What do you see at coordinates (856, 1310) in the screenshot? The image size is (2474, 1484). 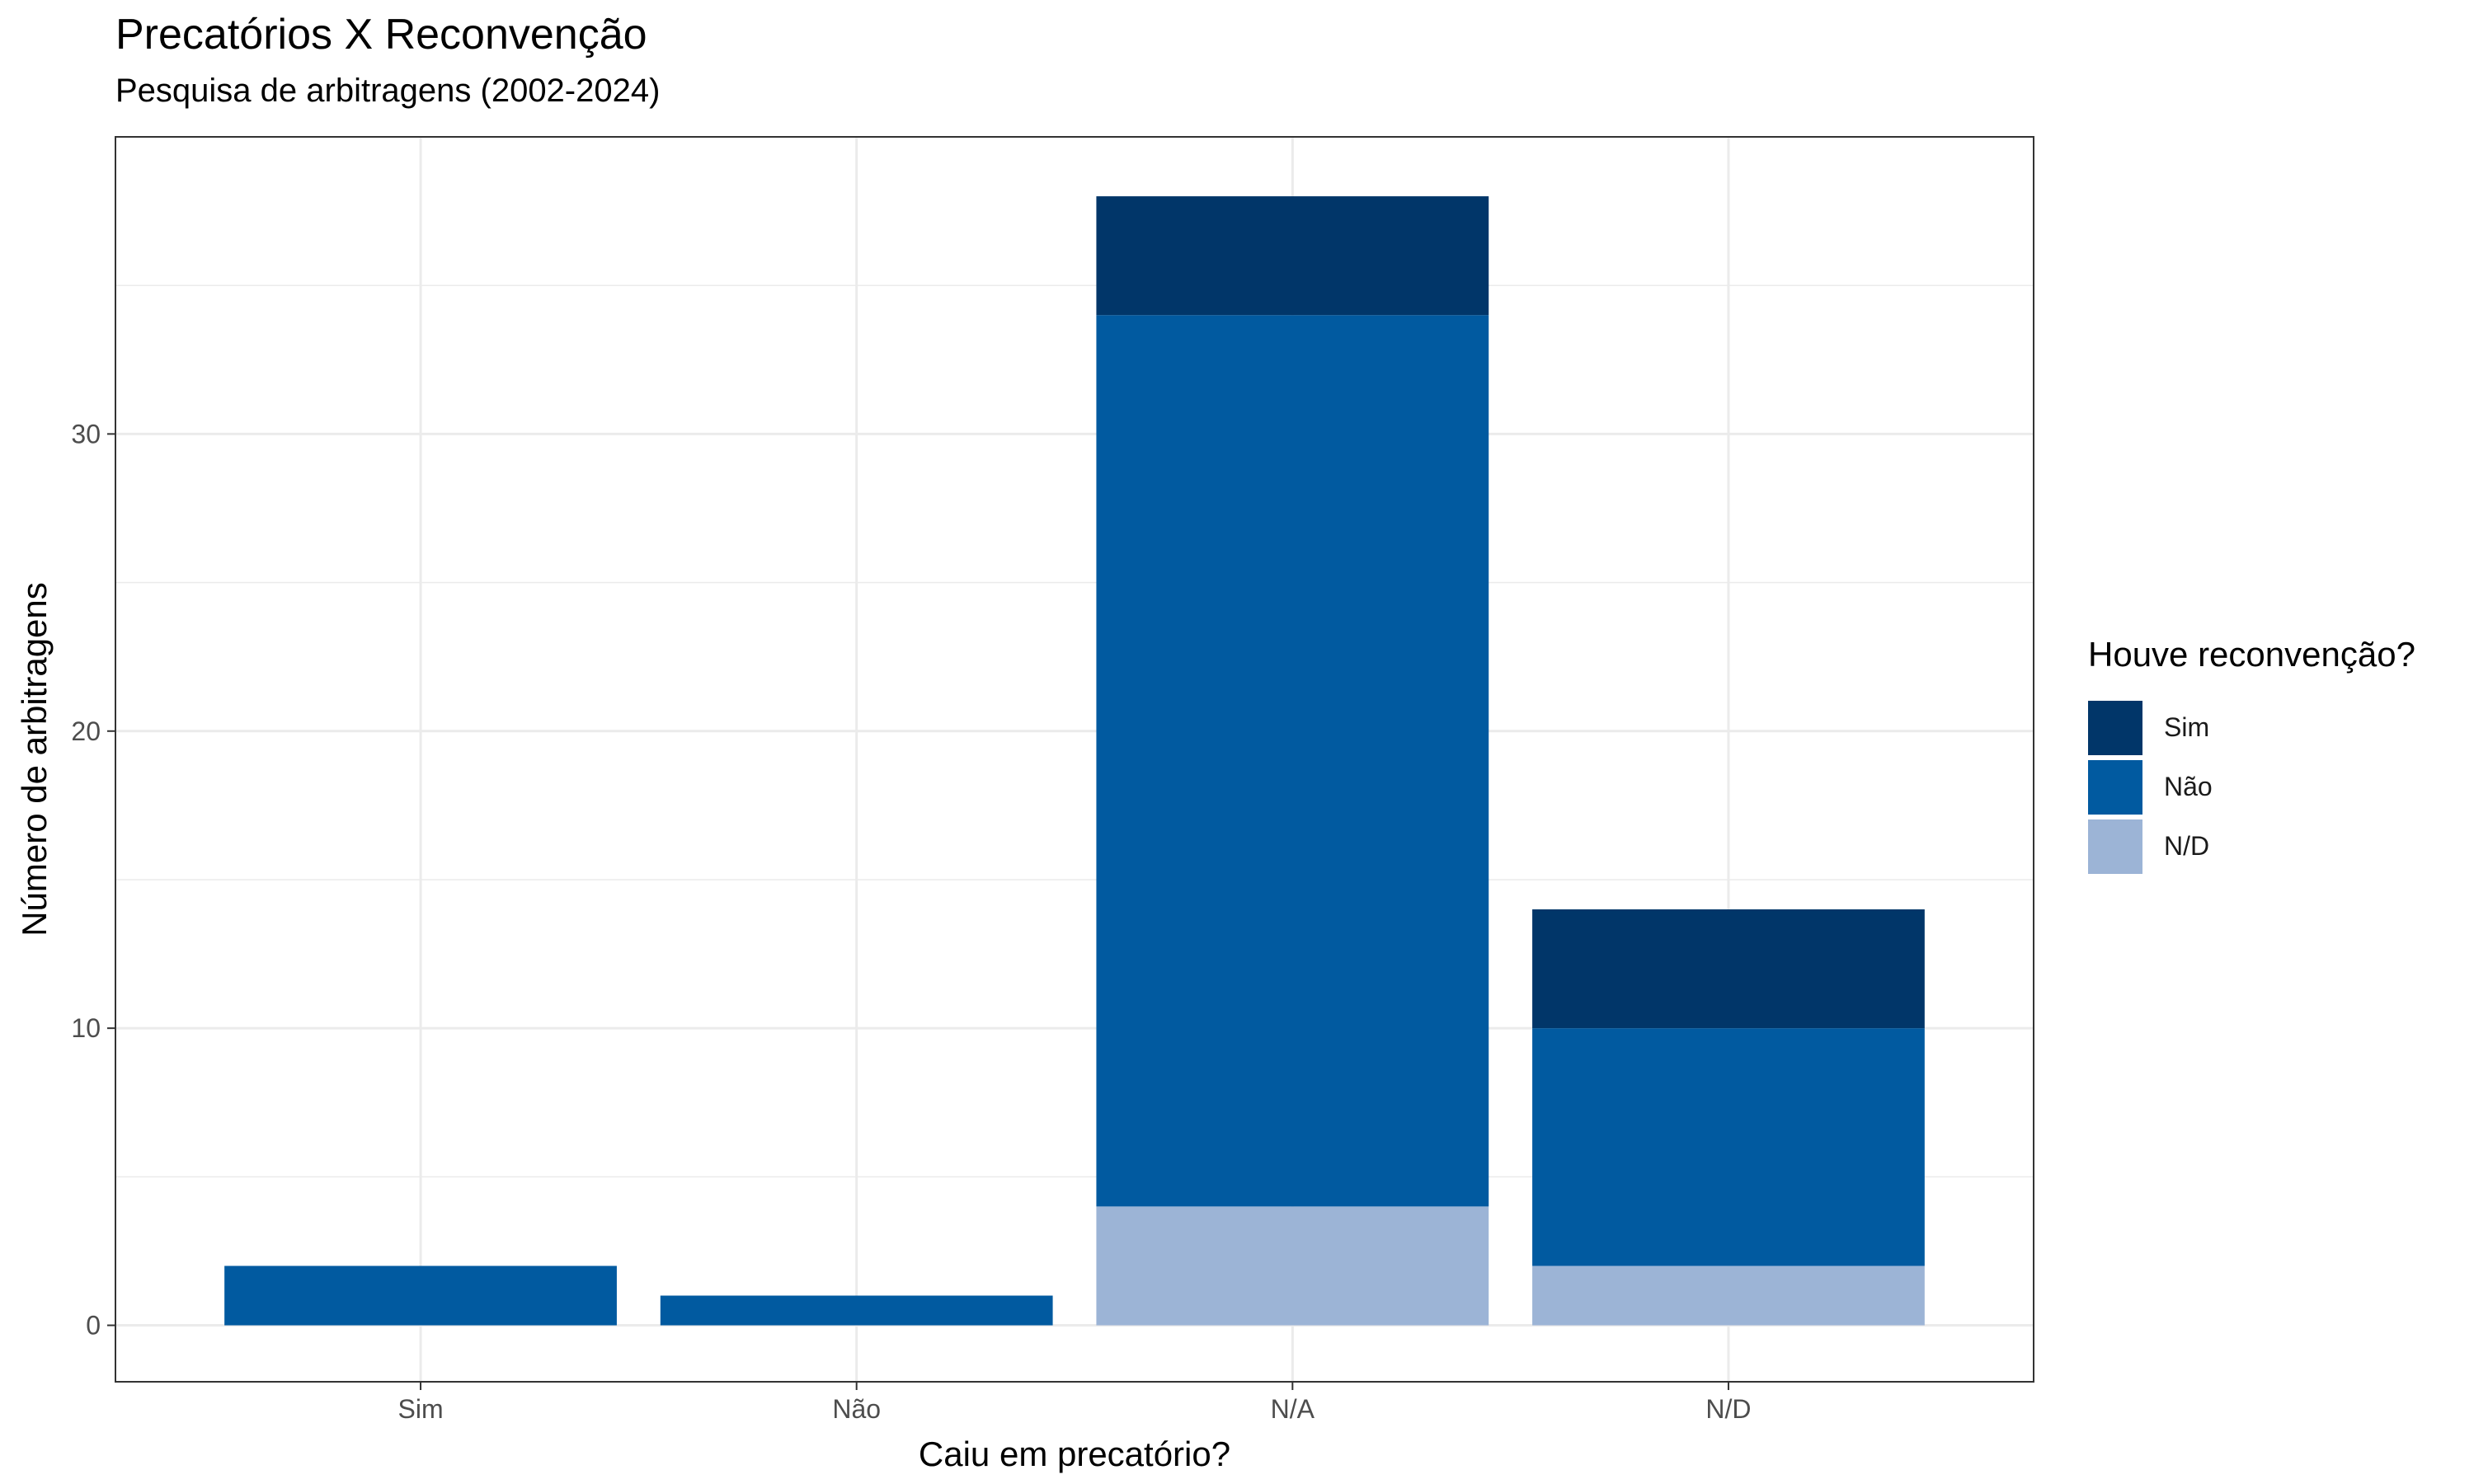 I see `bar-no-no` at bounding box center [856, 1310].